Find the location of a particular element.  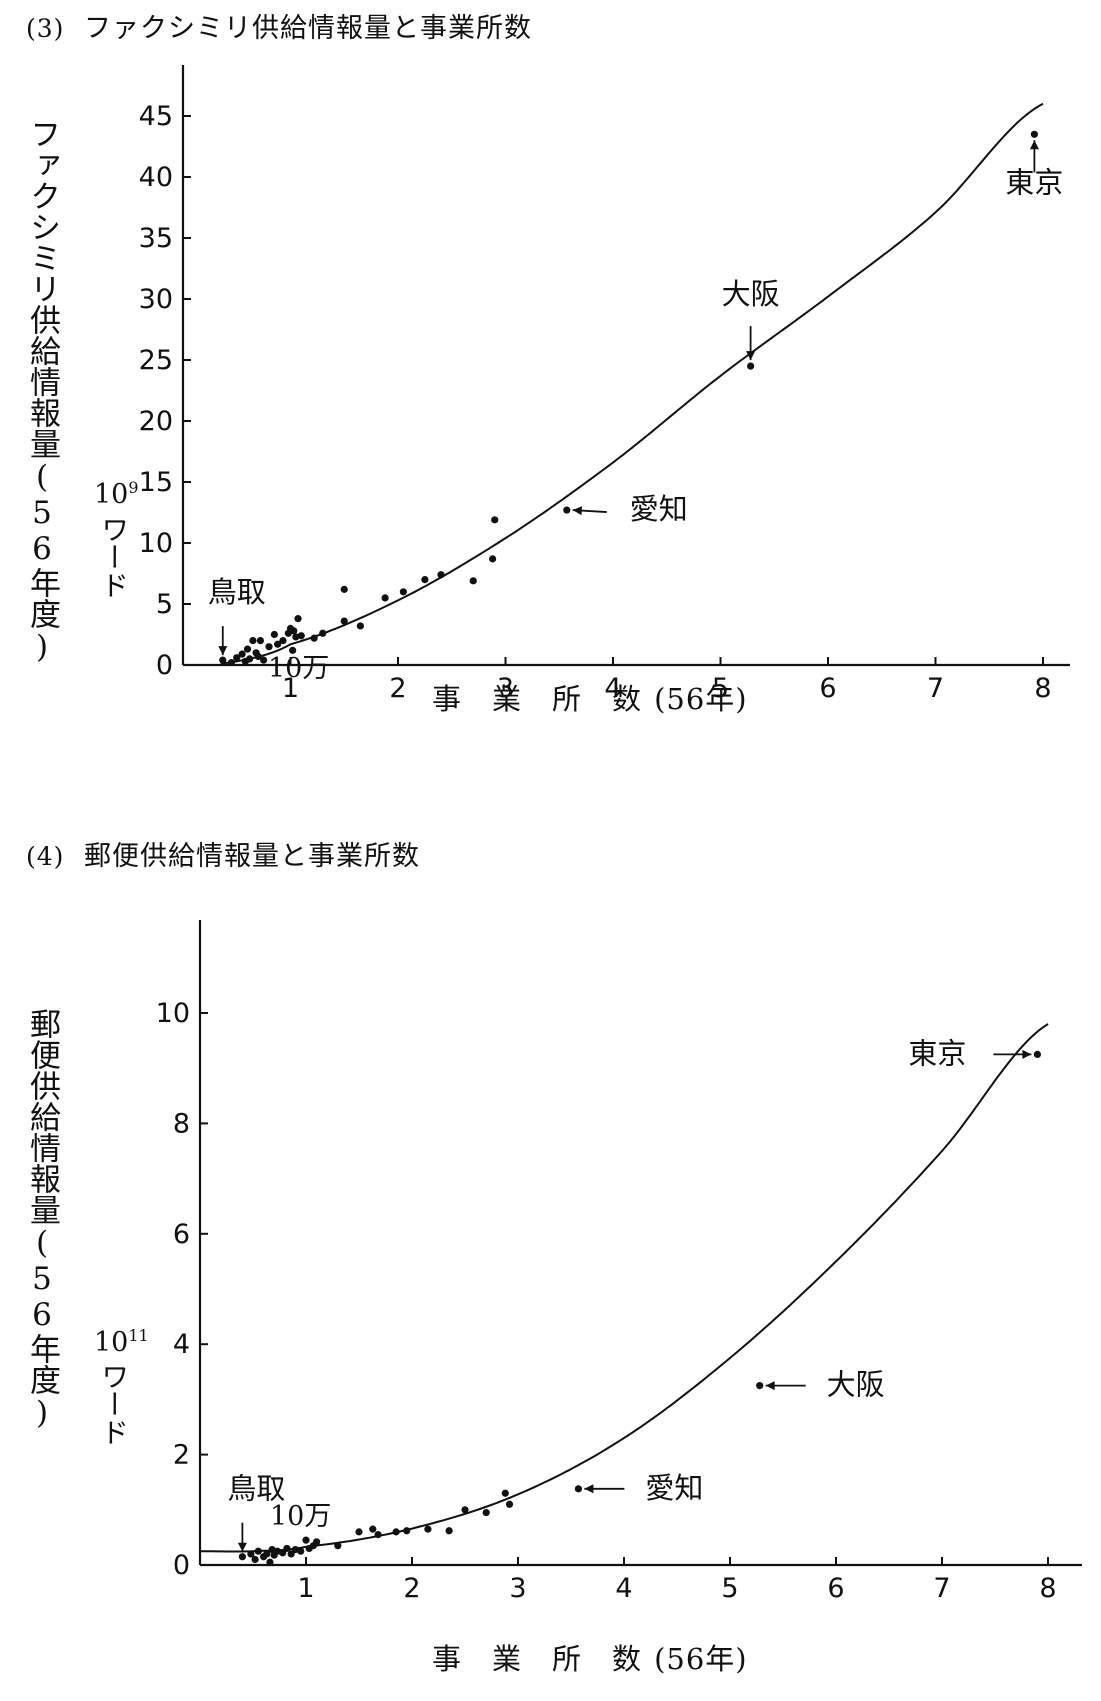

chart4-y-tick-label: 6 is located at coordinates (181, 1234).